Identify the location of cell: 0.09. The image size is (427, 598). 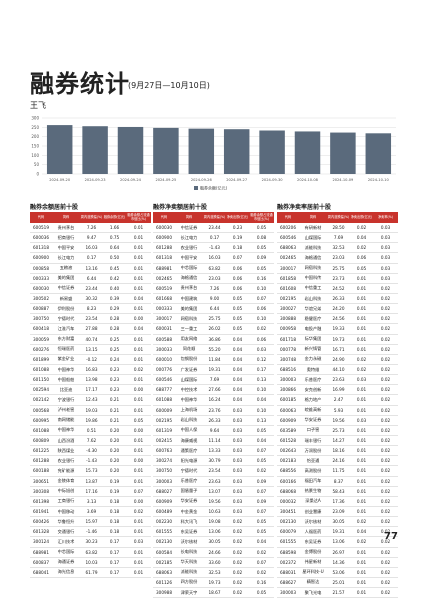
(261, 258).